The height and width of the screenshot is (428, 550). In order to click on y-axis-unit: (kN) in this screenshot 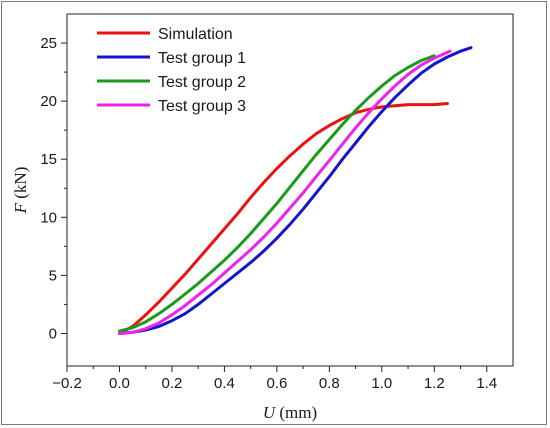, I will do `click(20, 185)`.